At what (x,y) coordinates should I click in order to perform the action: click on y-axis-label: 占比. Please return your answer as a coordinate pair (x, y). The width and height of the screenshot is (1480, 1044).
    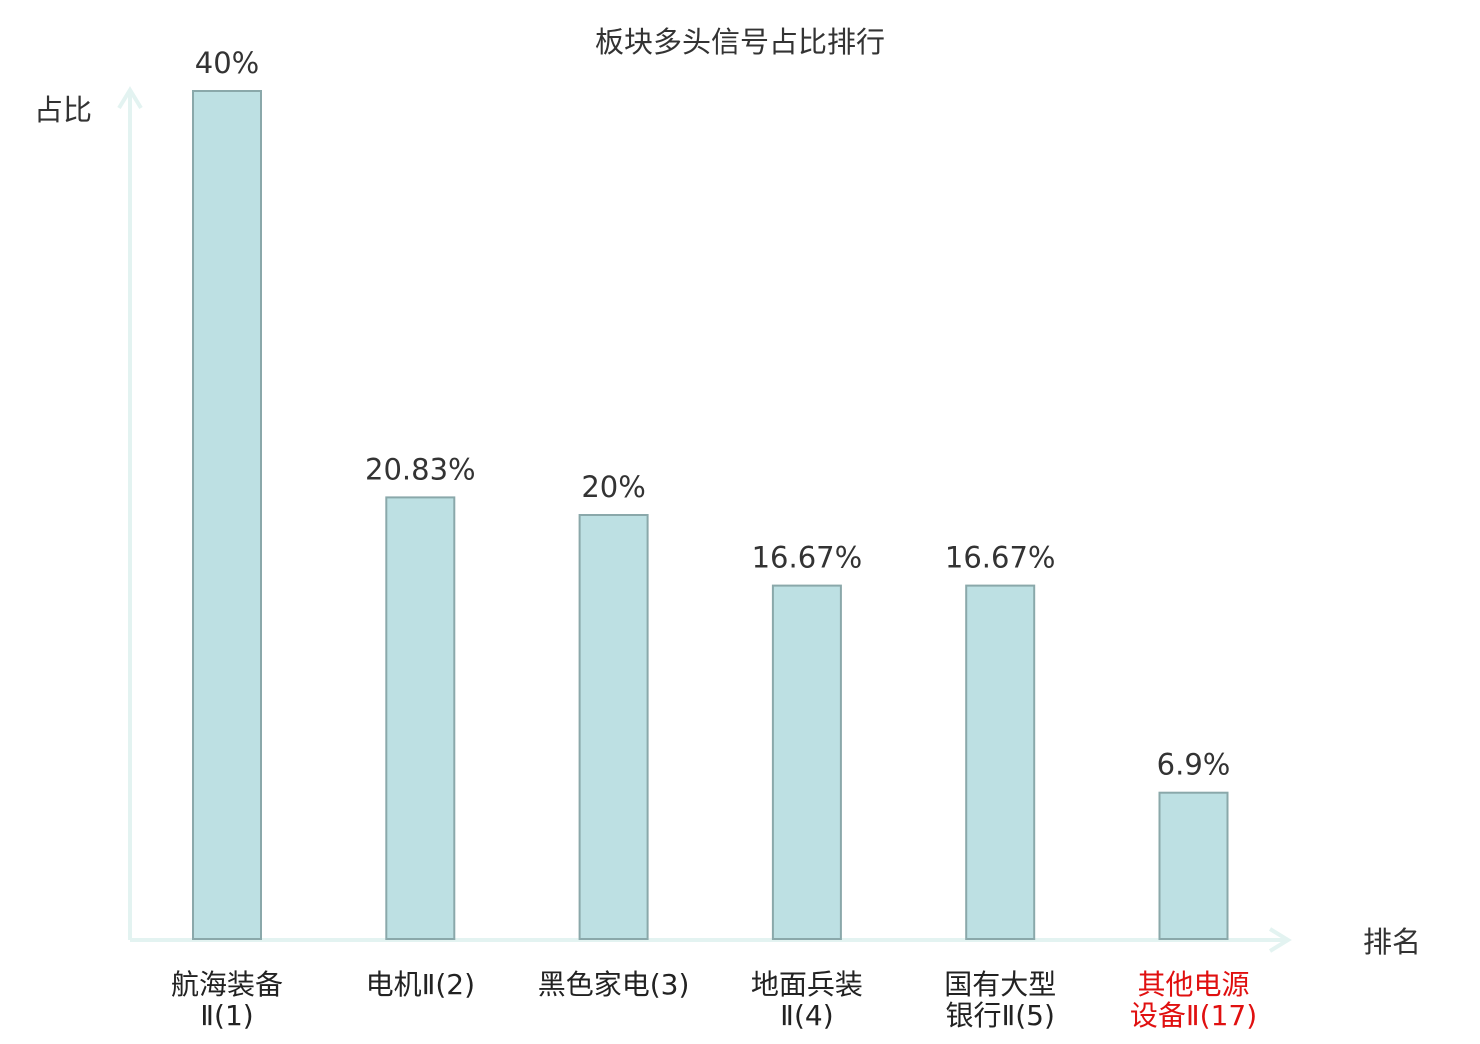
    Looking at the image, I should click on (63, 110).